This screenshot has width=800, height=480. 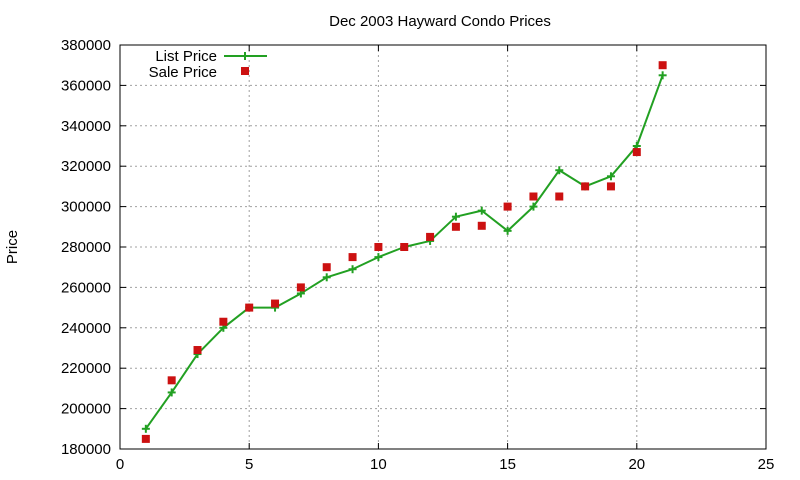 I want to click on x-tick-label: 15, so click(x=507, y=464).